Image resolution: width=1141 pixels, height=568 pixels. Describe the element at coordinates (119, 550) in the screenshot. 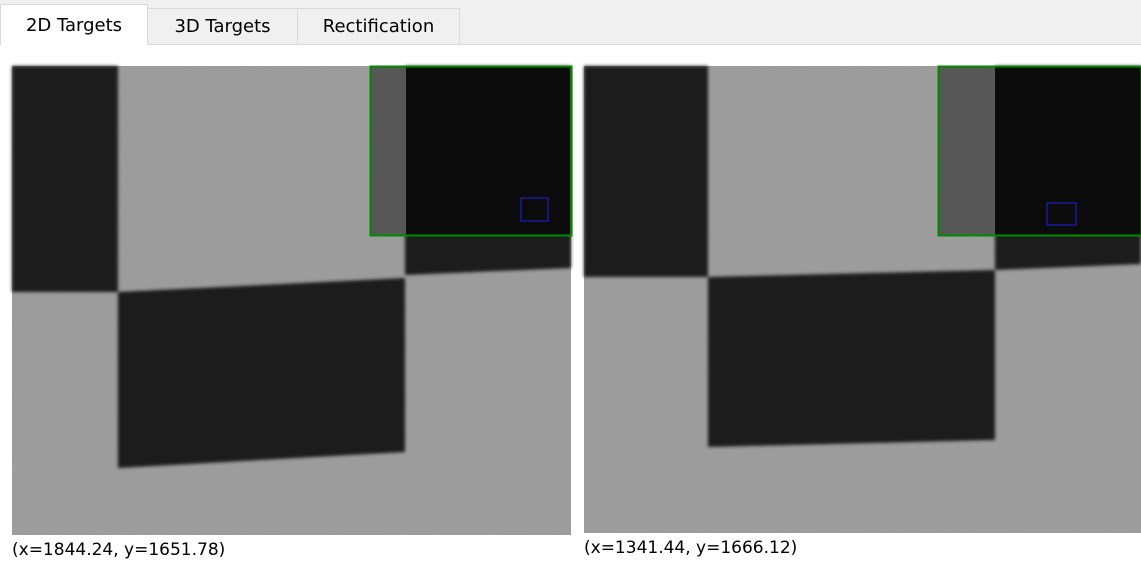

I see `coordinate-label: (x=1844.24, y=1651.78)` at that location.